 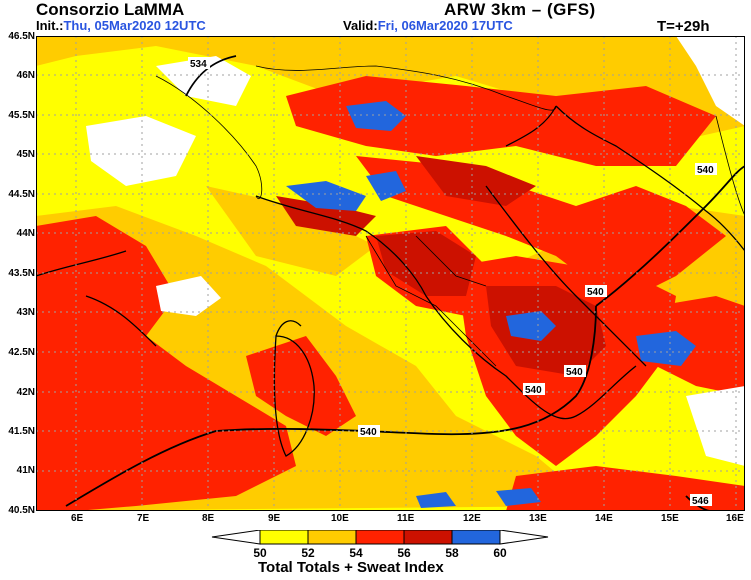 What do you see at coordinates (25, 312) in the screenshot?
I see `lat-label: 43N` at bounding box center [25, 312].